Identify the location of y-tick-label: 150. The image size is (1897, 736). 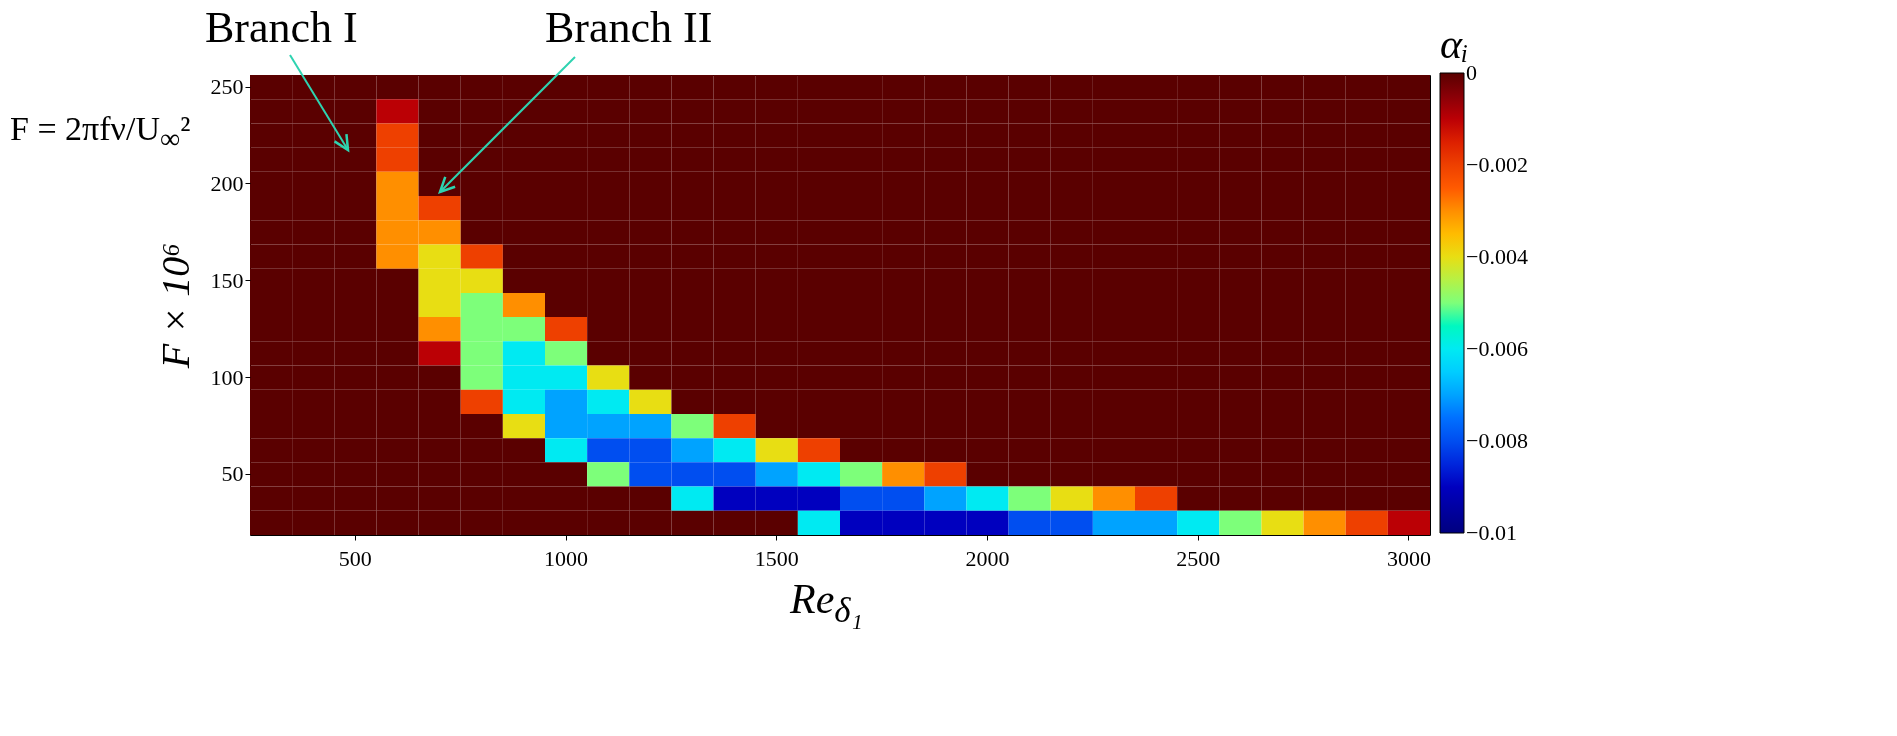
(227, 280).